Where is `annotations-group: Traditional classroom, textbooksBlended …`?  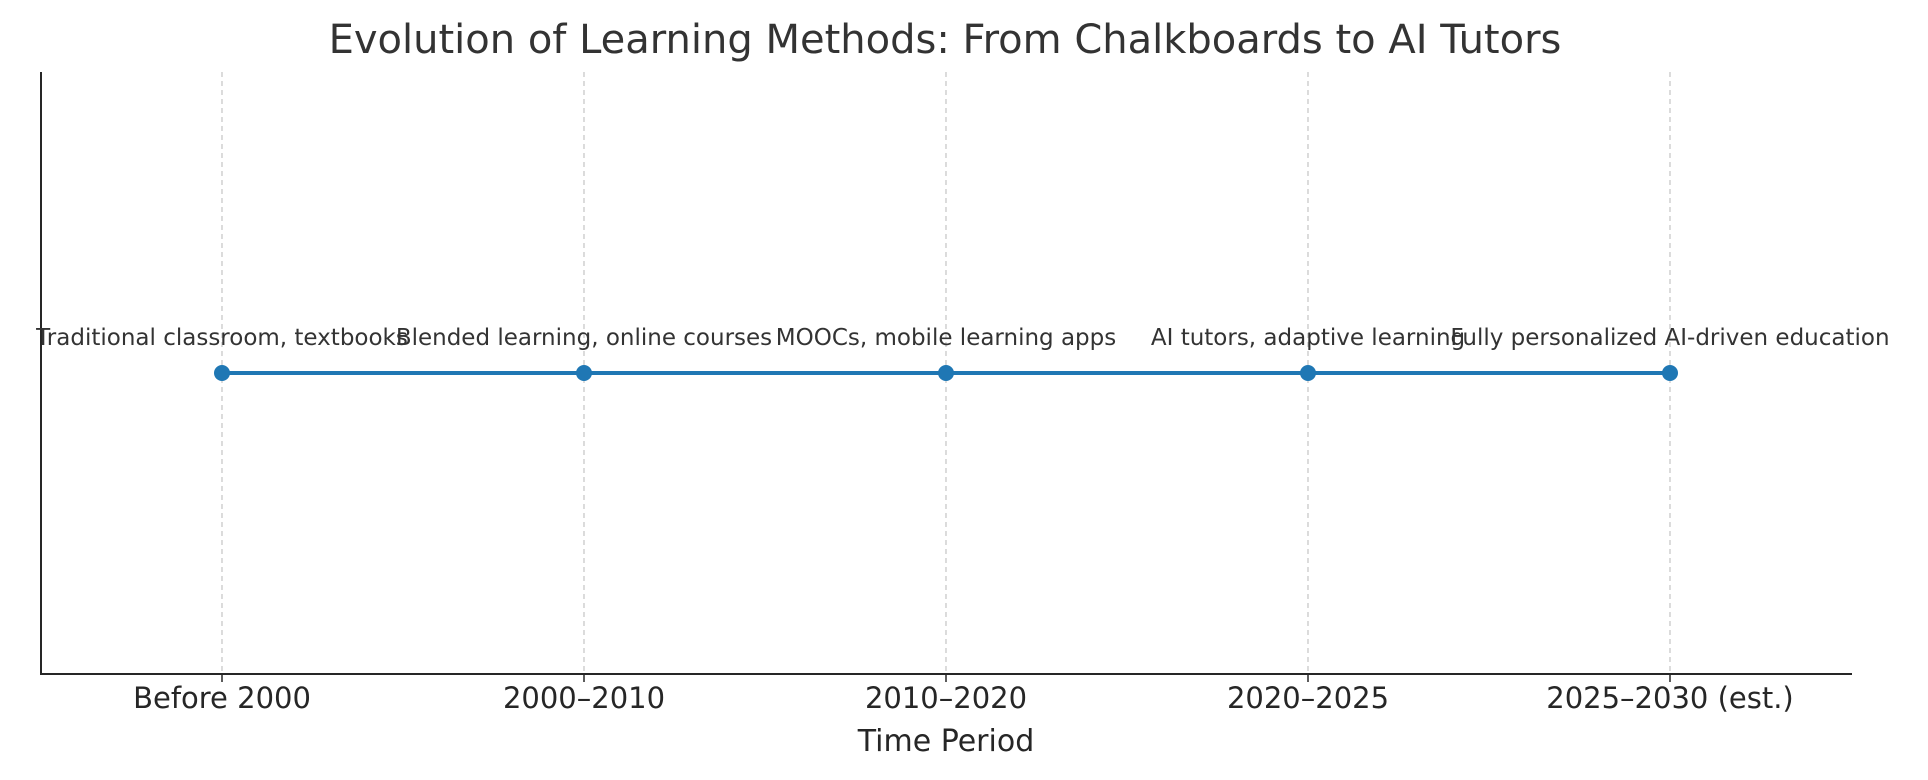
annotations-group: Traditional classroom, textbooksBlended … is located at coordinates (962, 338).